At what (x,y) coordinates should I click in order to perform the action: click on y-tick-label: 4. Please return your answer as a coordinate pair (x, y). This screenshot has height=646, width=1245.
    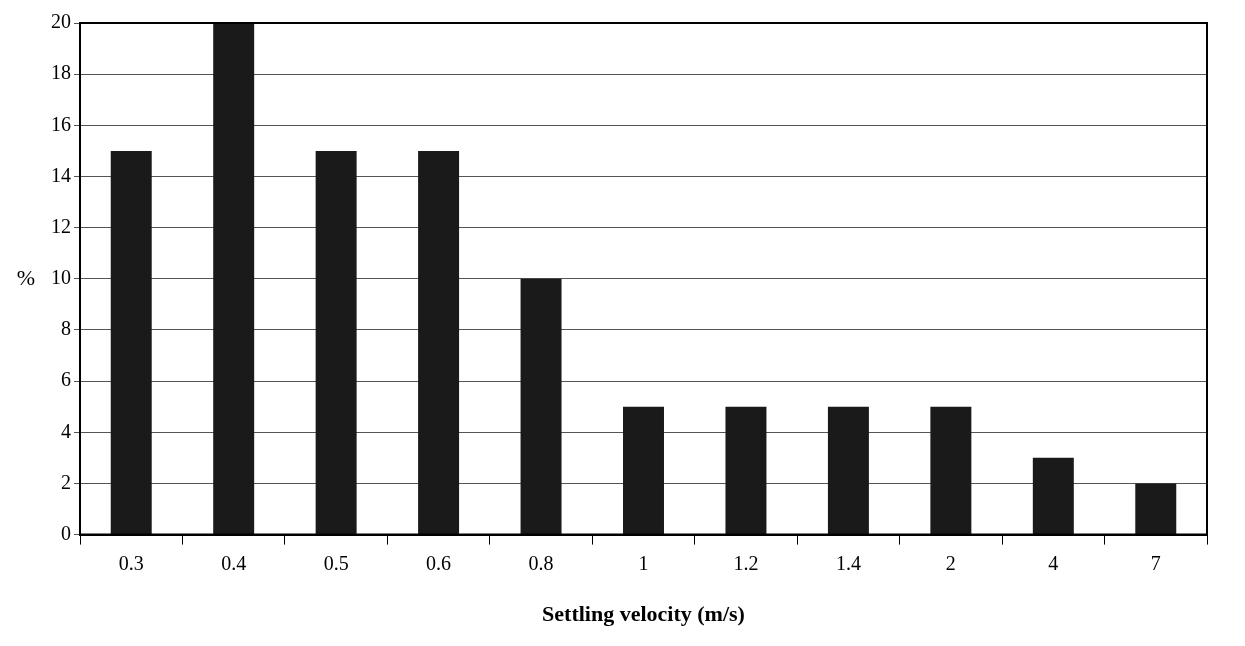
    Looking at the image, I should click on (66, 430).